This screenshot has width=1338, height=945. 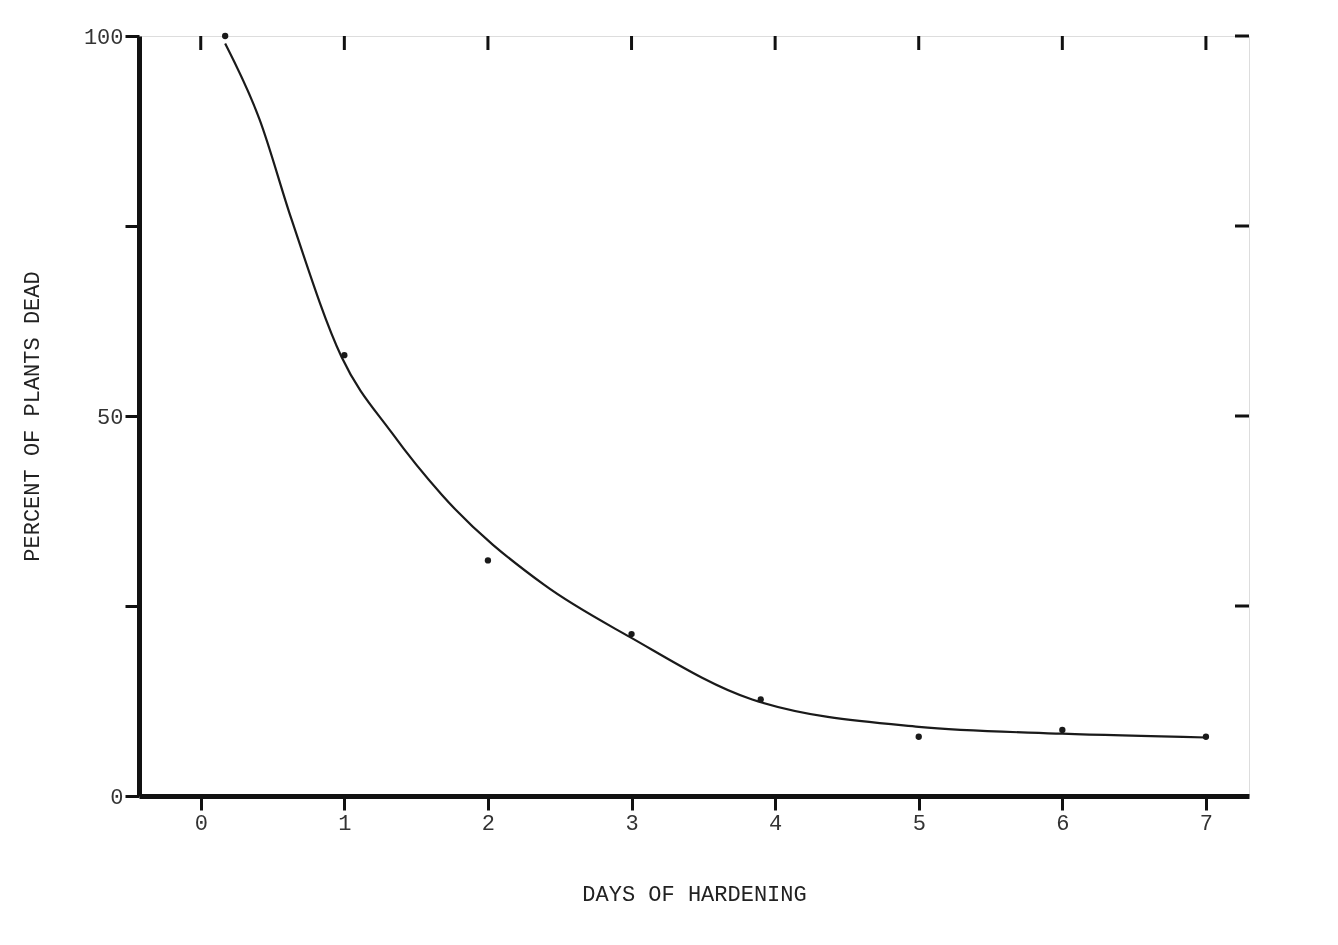 What do you see at coordinates (919, 824) in the screenshot?
I see `x-tick-label: 5` at bounding box center [919, 824].